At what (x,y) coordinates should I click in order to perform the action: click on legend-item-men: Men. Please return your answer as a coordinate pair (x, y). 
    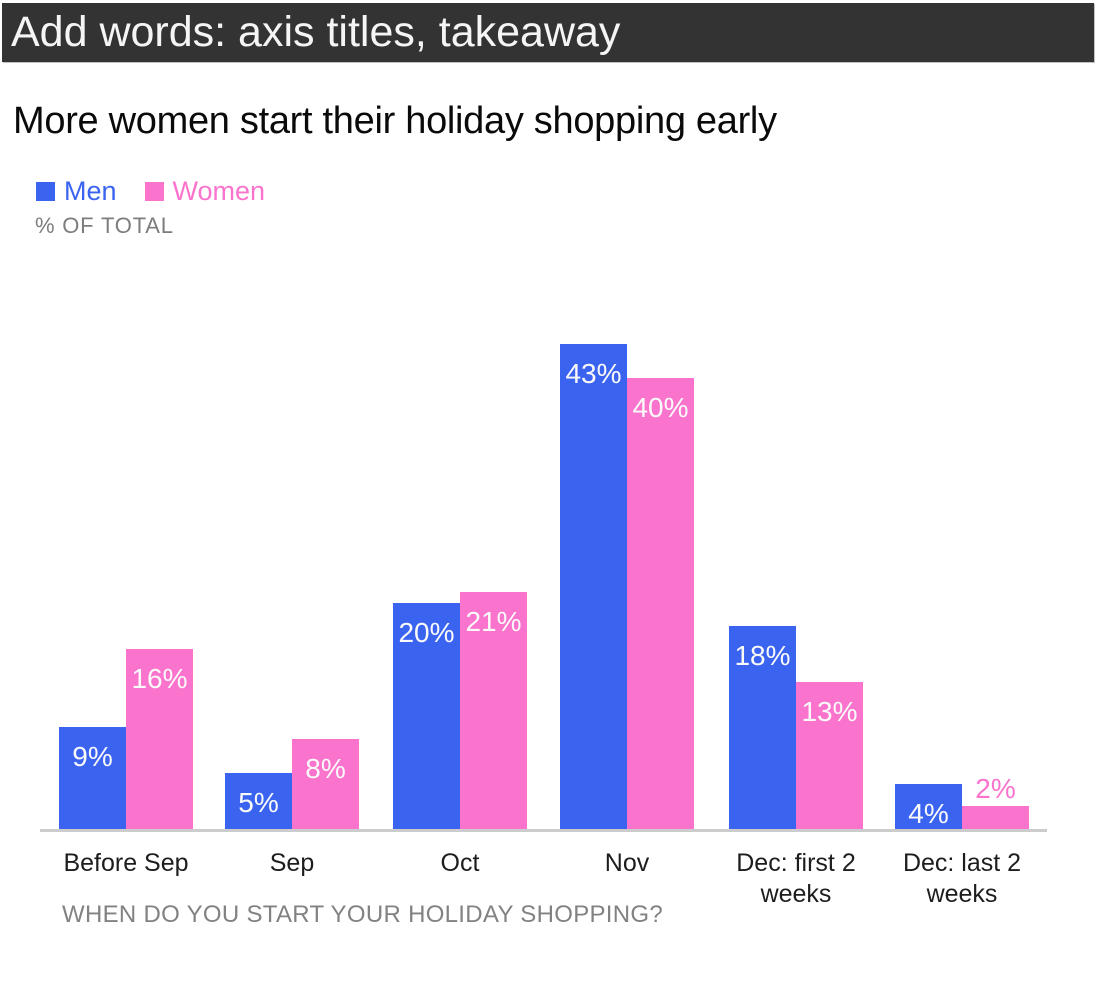
    Looking at the image, I should click on (76, 191).